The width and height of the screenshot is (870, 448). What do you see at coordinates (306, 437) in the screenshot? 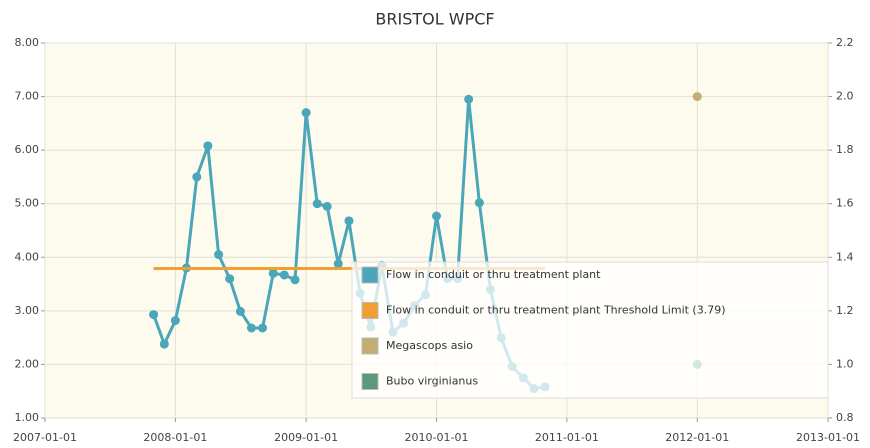
I see `x-tick-label: 2009-01-01` at bounding box center [306, 437].